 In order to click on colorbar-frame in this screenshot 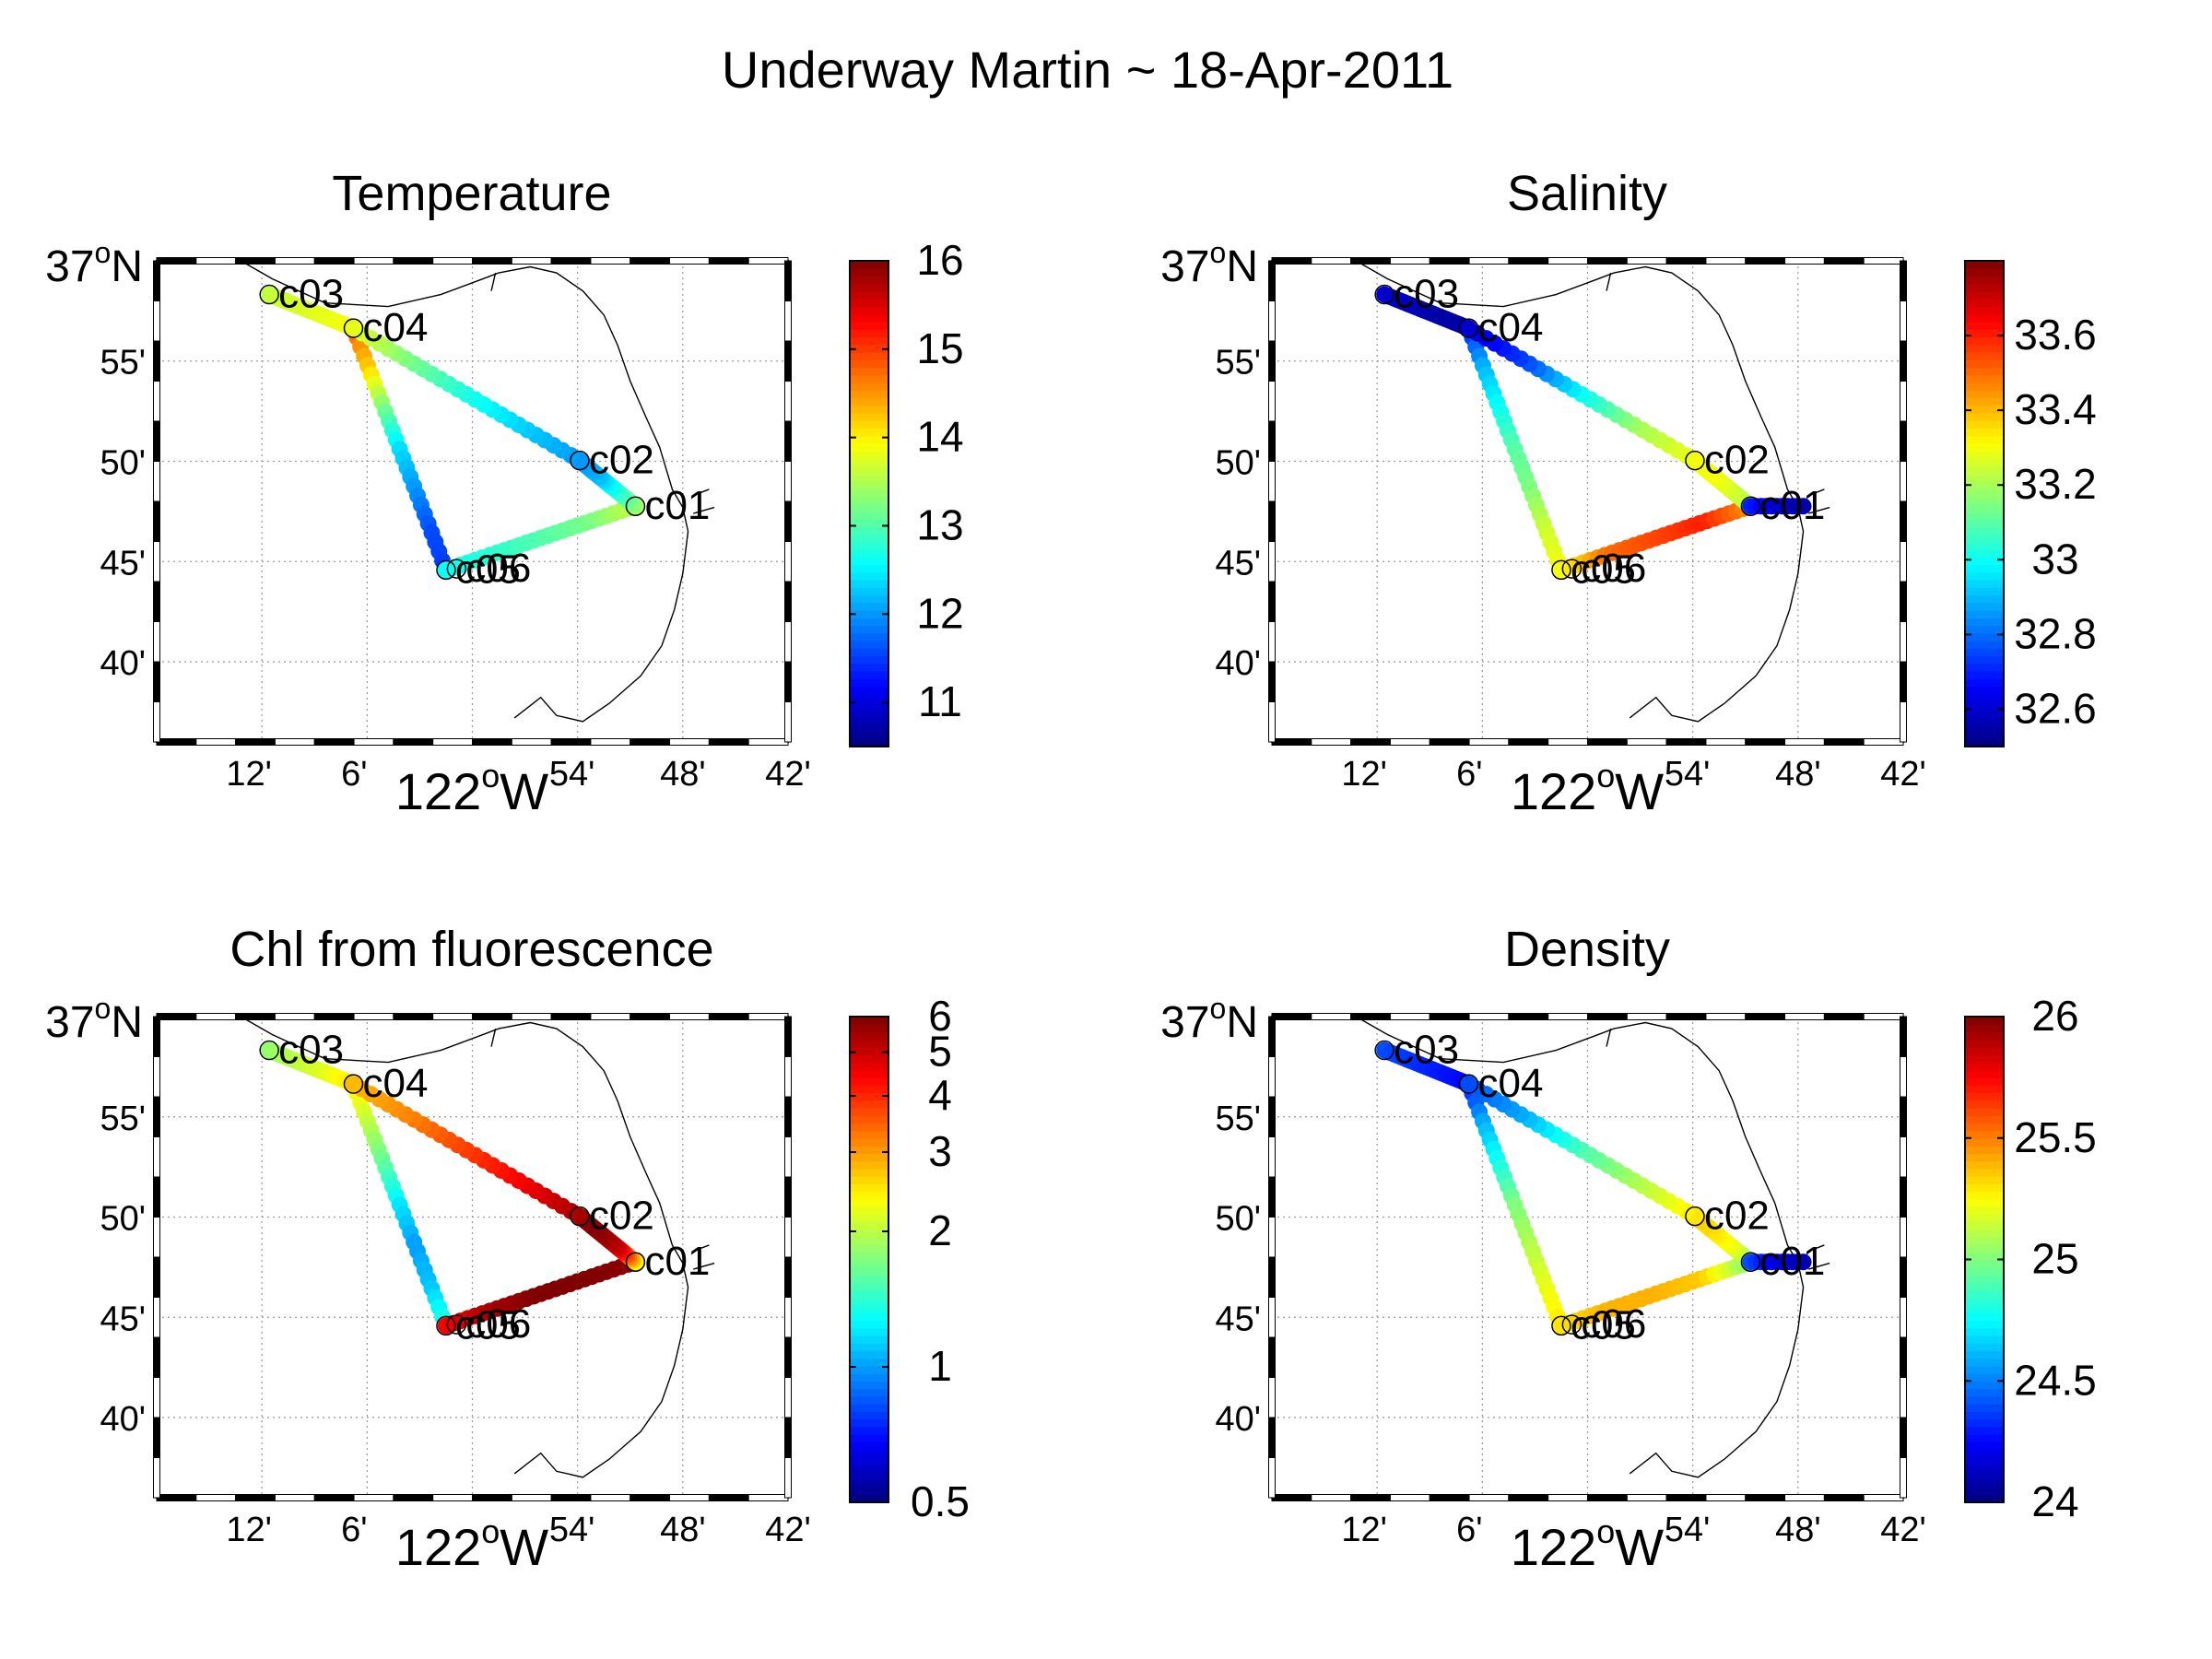, I will do `click(1984, 503)`.